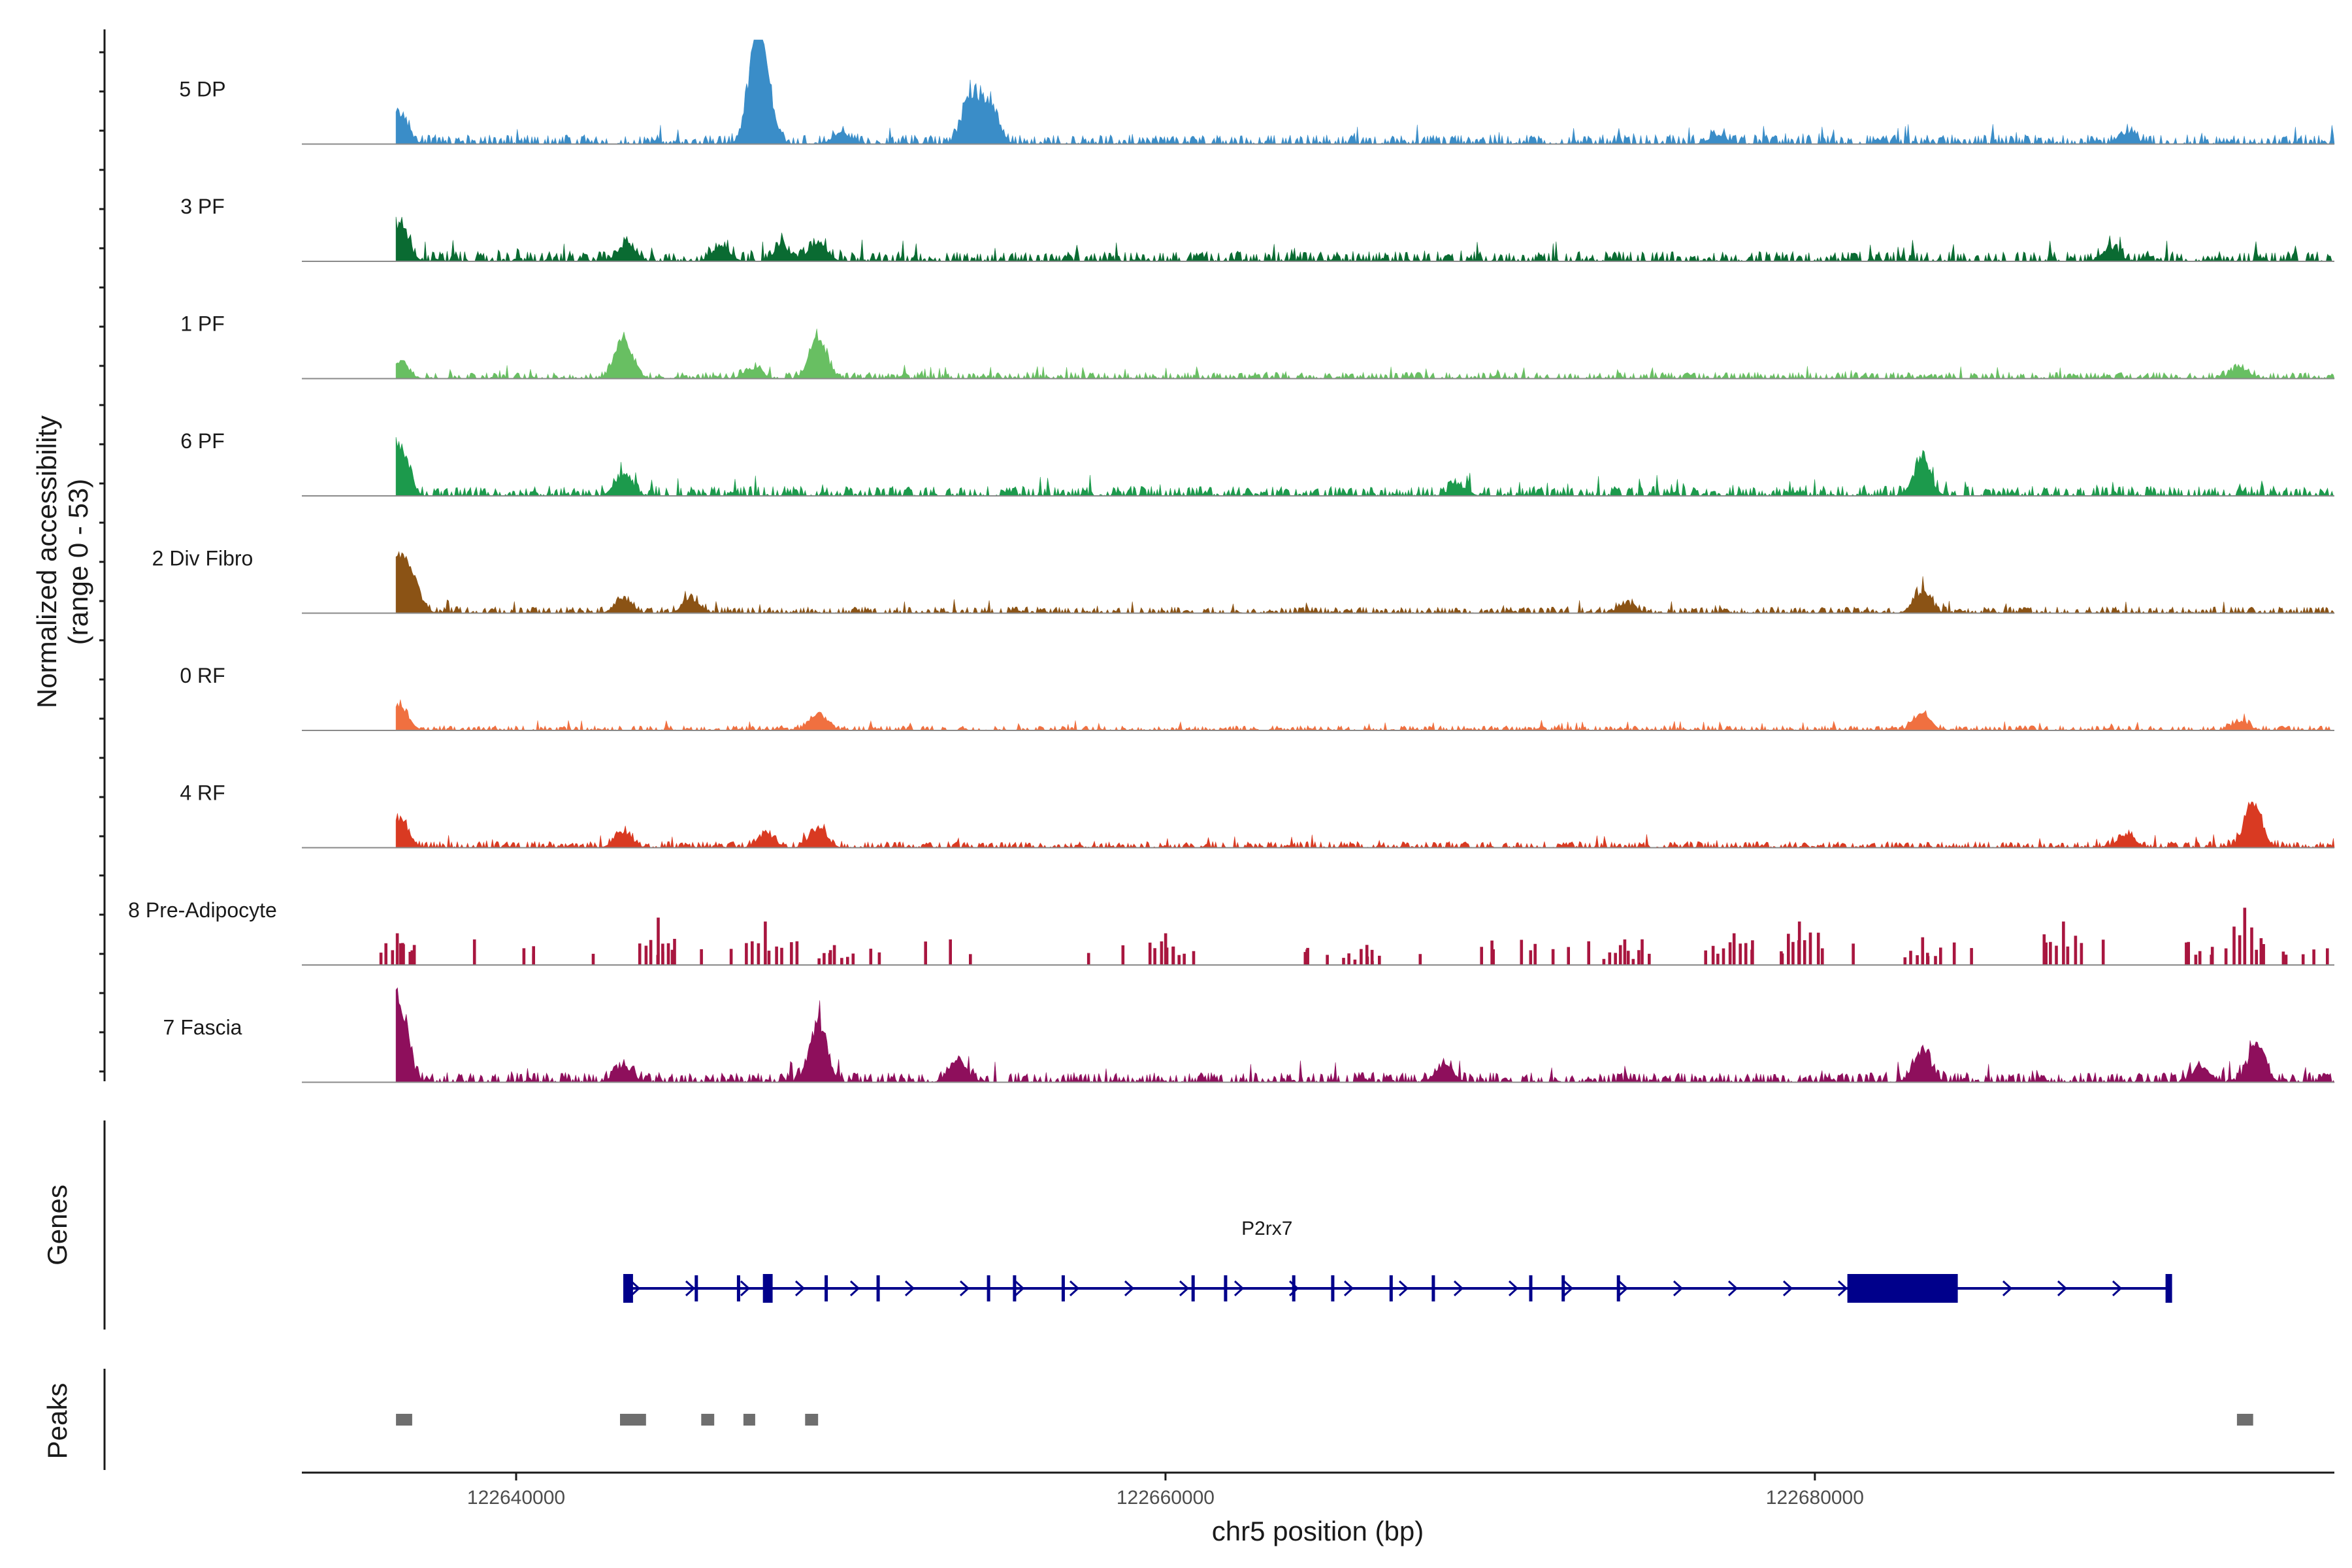 The height and width of the screenshot is (1568, 2352). Describe the element at coordinates (1257, 229) in the screenshot. I see `track-3-pf: 3 PF` at that location.